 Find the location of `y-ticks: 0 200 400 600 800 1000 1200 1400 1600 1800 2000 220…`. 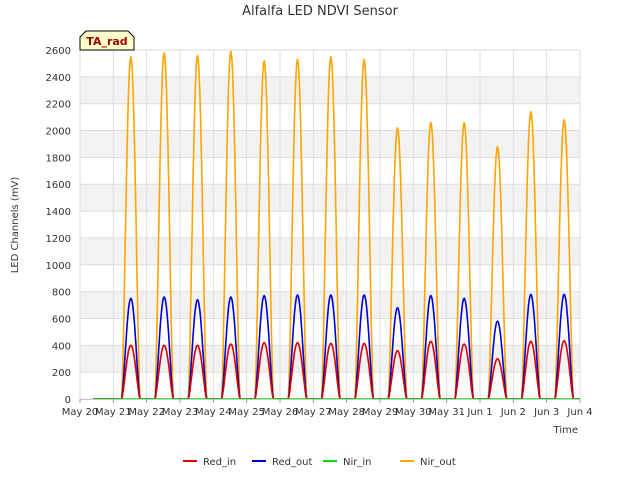

y-ticks: 0 200 400 600 800 1000 1200 1400 1600 1800 2000 220… is located at coordinates (58, 226).